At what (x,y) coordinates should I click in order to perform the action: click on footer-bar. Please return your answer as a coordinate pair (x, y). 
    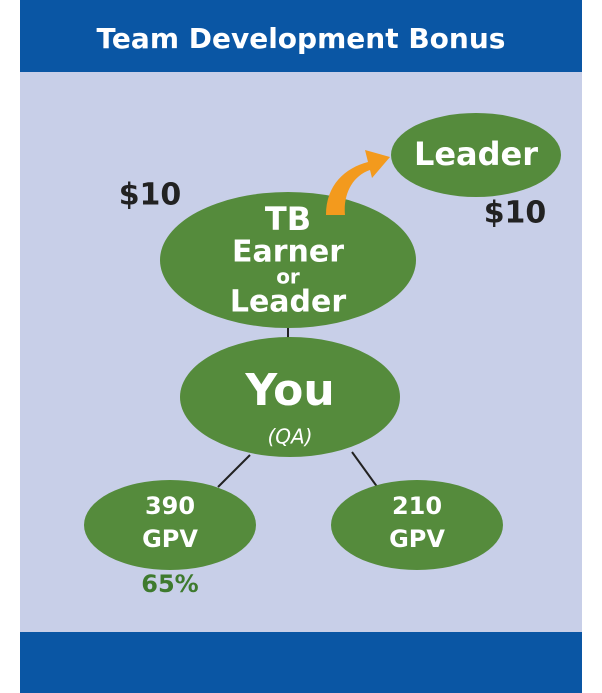
    Looking at the image, I should click on (301, 662).